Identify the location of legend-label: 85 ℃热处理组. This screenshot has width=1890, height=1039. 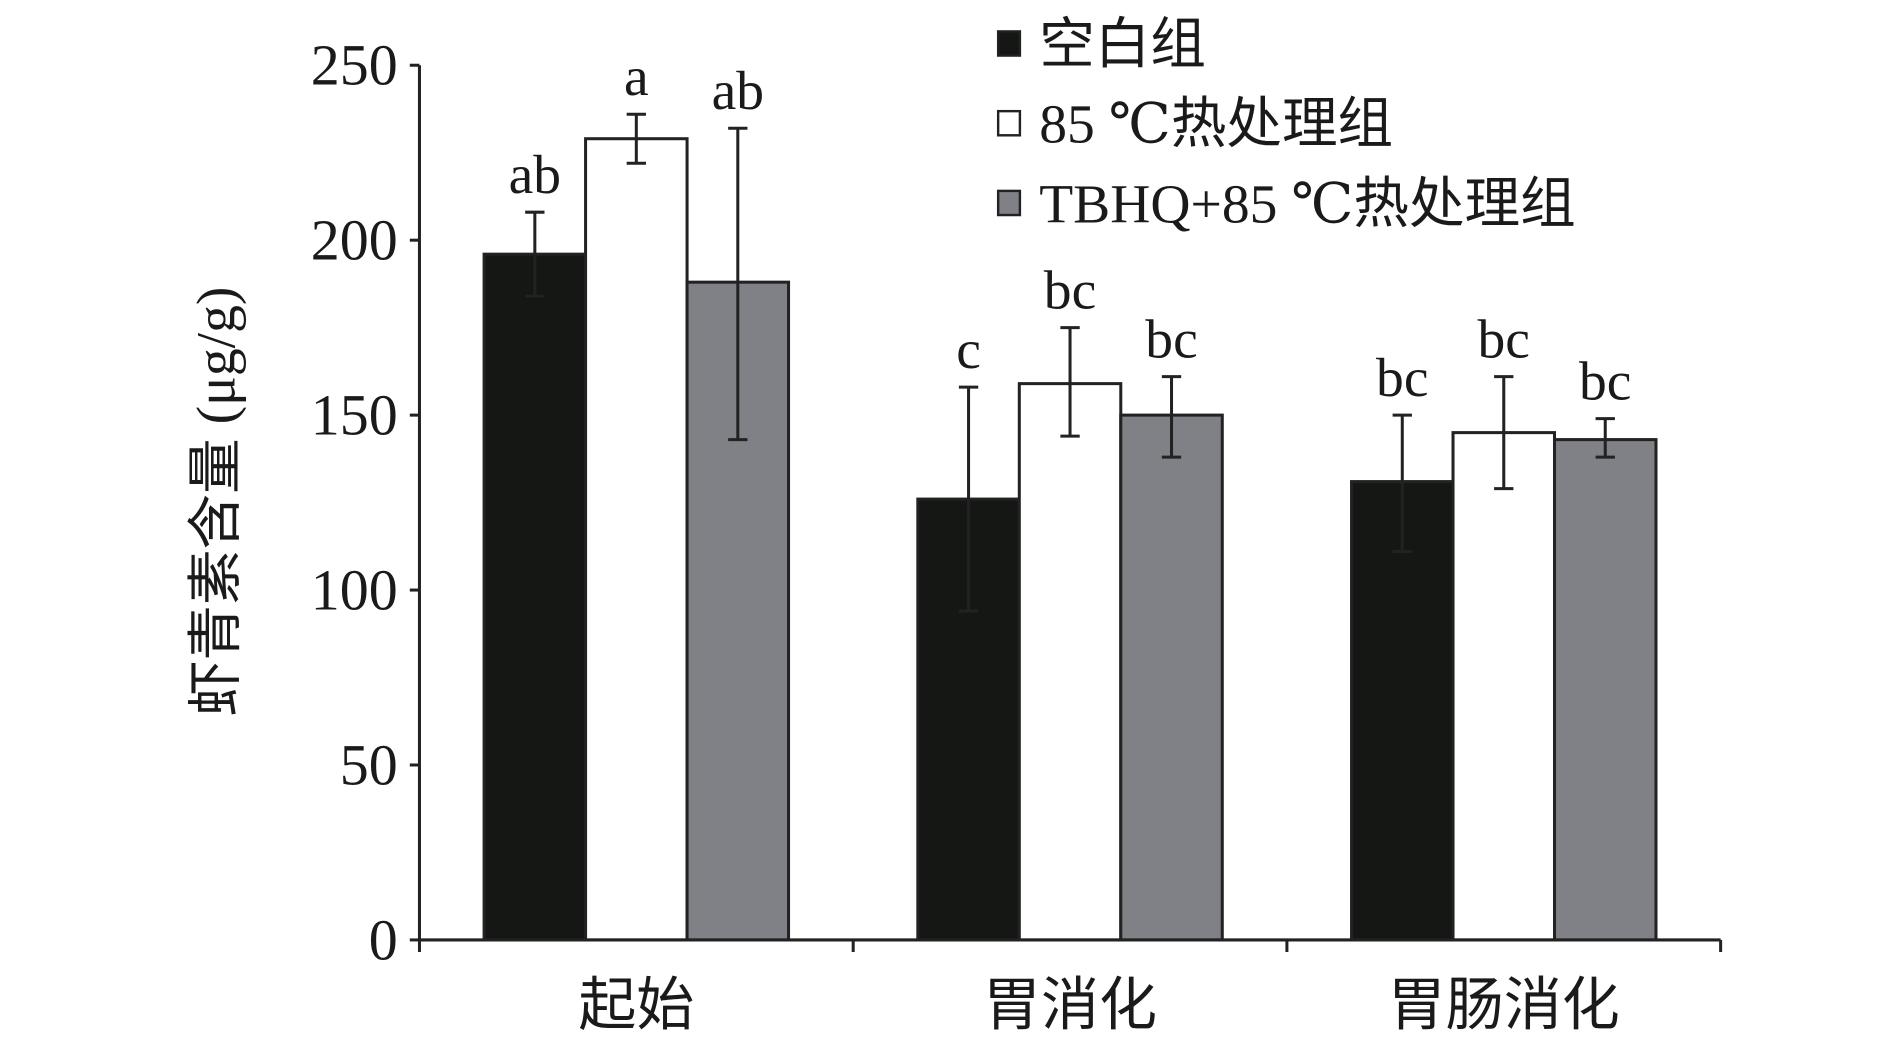
(1216, 125).